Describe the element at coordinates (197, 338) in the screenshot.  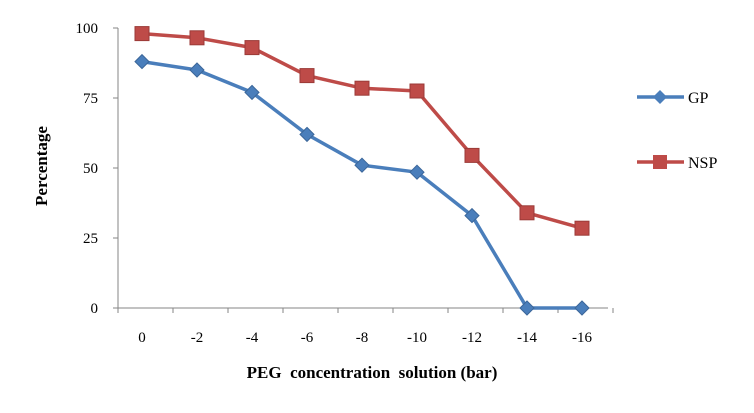
I see `x-tick-label: -2` at that location.